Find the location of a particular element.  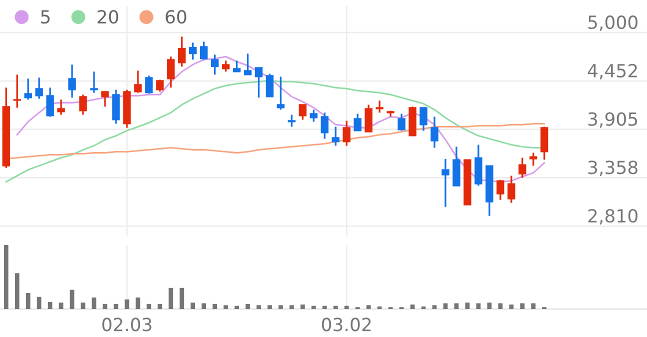

legend-label: 5 is located at coordinates (45, 17).